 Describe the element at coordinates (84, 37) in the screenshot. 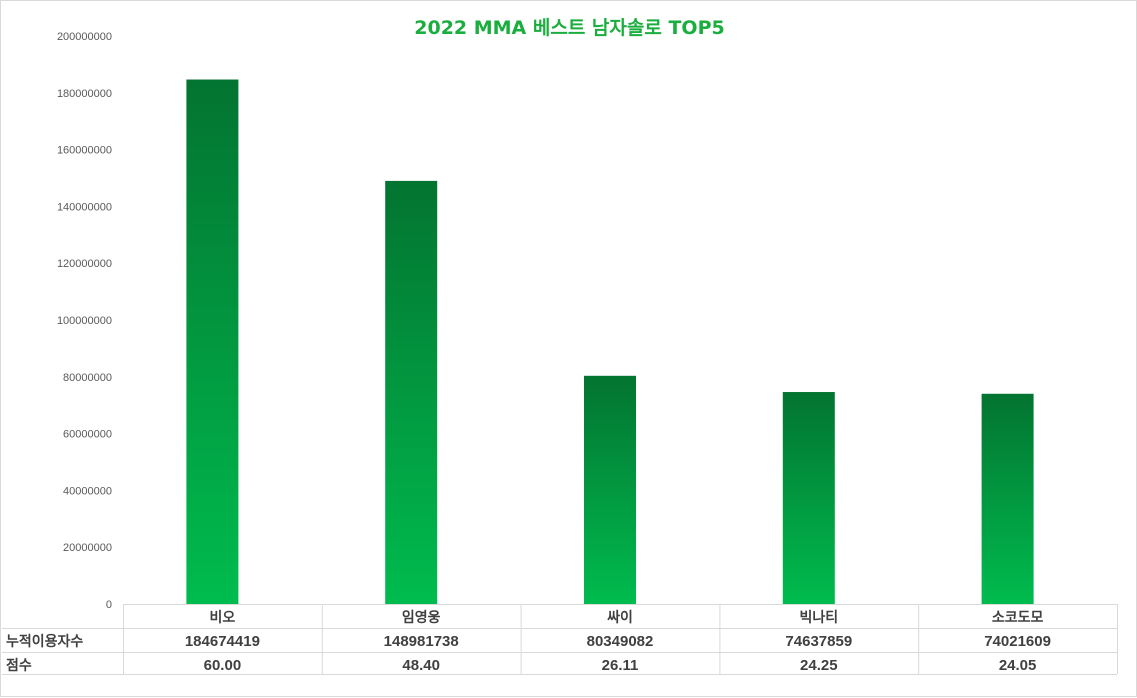

I see `y-tick-label: 200000000` at that location.